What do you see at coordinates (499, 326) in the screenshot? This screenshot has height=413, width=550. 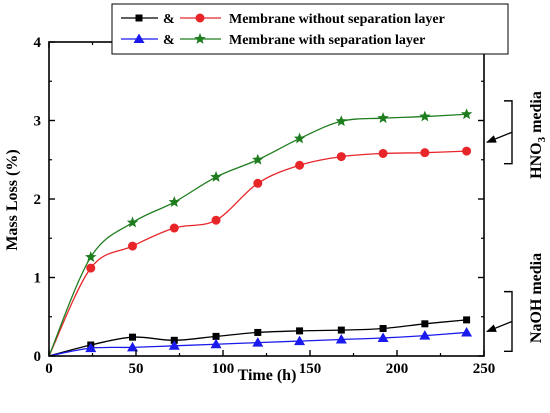 I see `naoh-arrow` at bounding box center [499, 326].